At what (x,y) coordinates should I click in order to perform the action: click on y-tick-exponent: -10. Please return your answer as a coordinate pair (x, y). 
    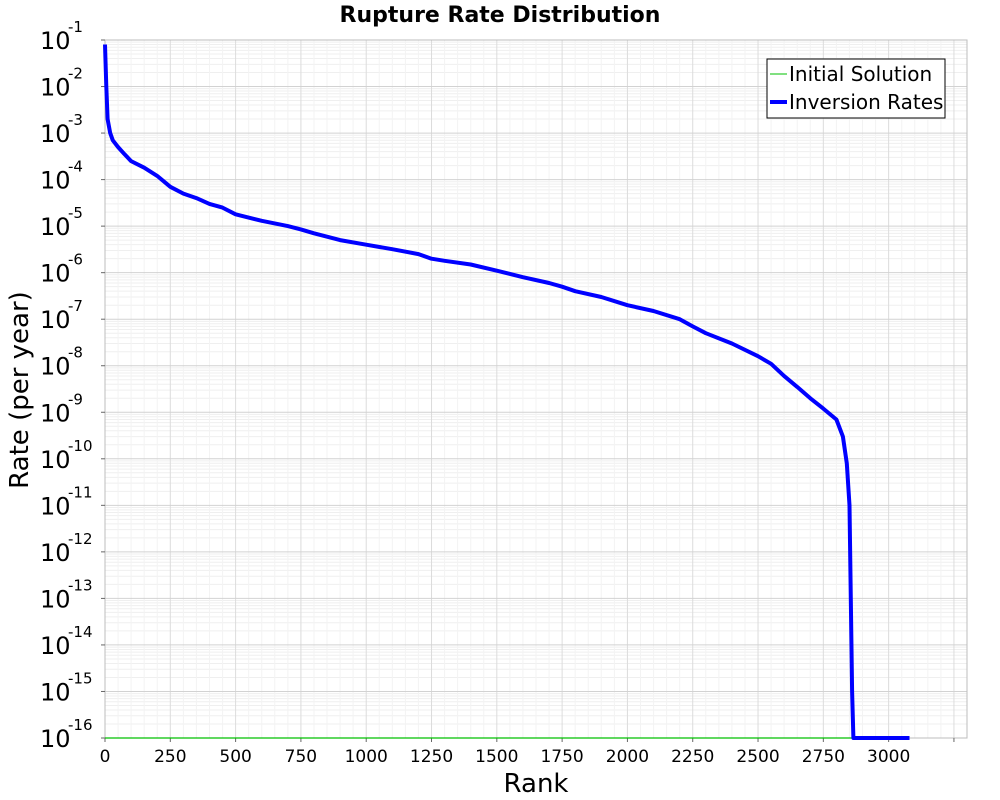
    Looking at the image, I should click on (80, 446).